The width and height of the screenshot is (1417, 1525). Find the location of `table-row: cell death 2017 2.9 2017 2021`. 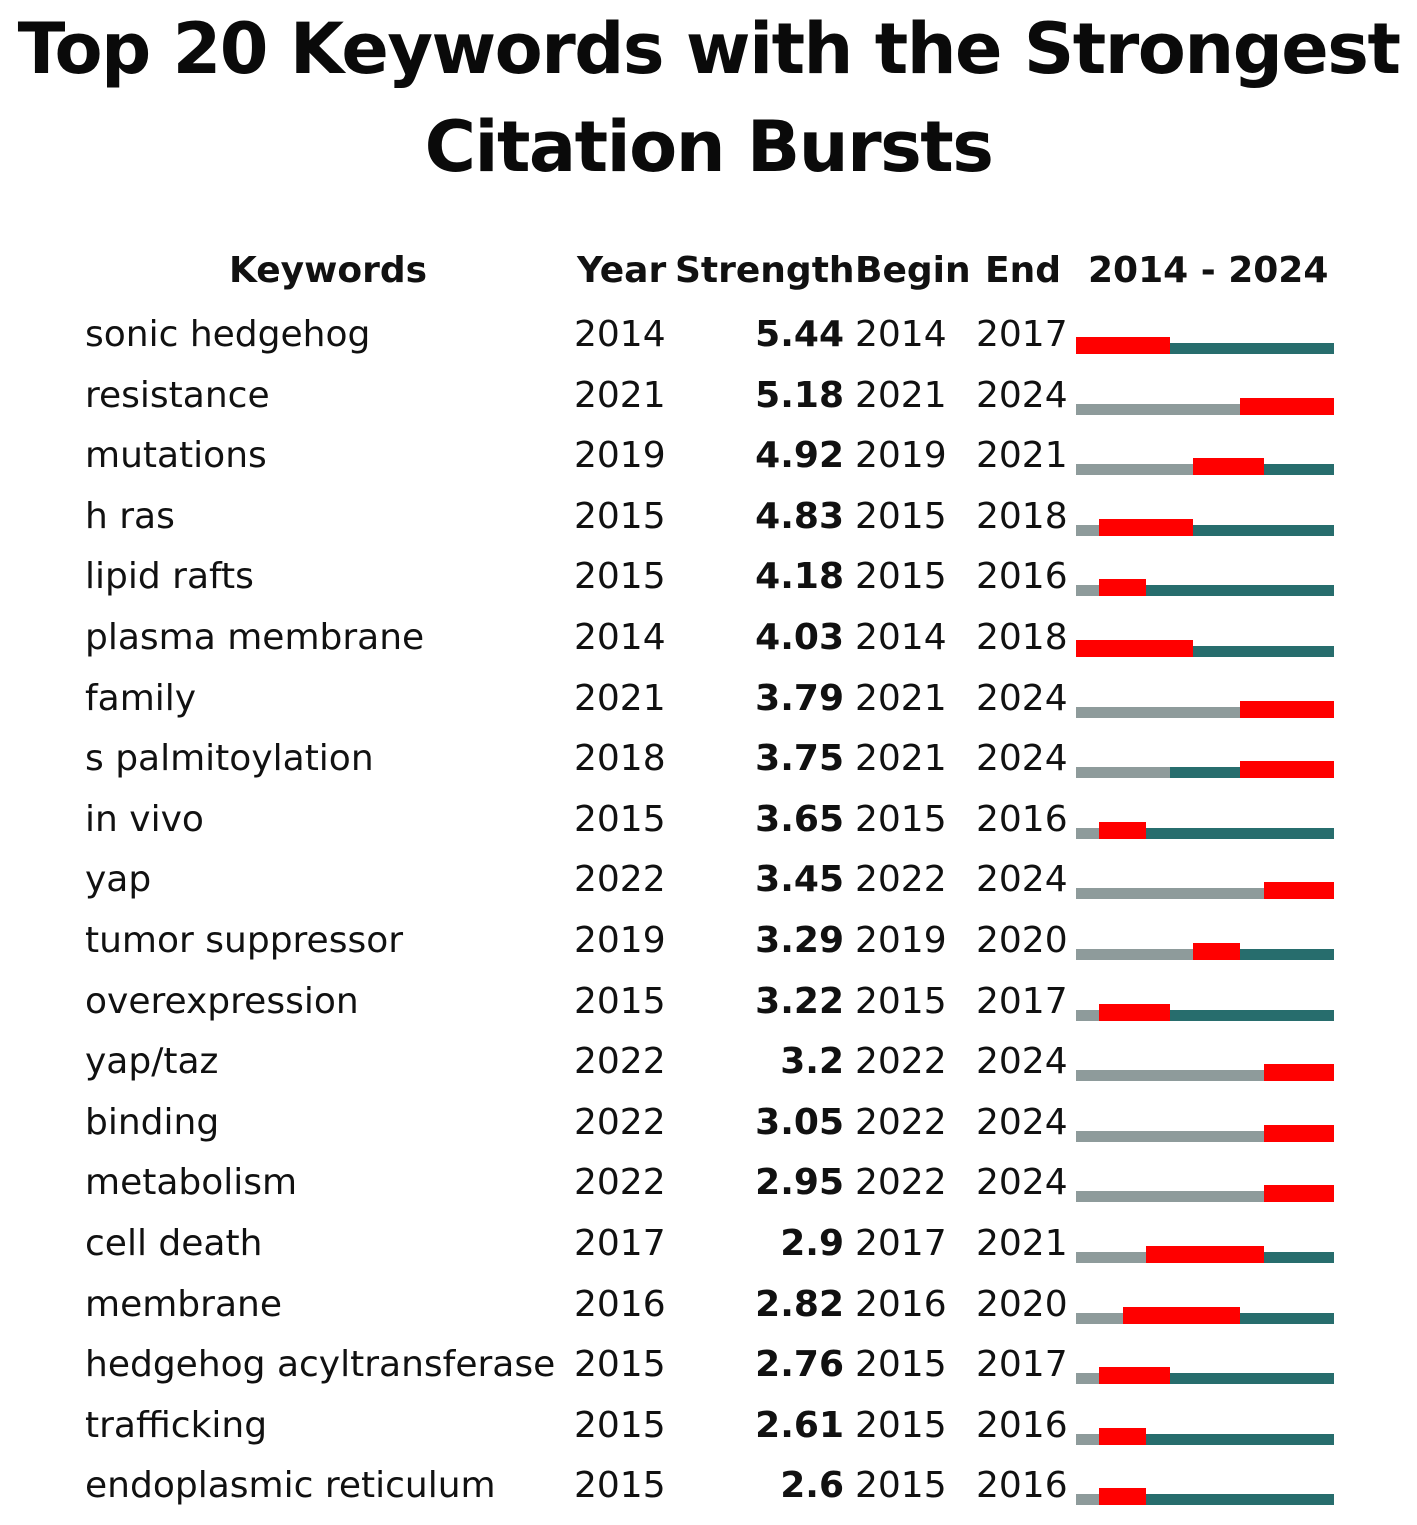

table-row: cell death 2017 2.9 2017 2021 is located at coordinates (708, 1247).